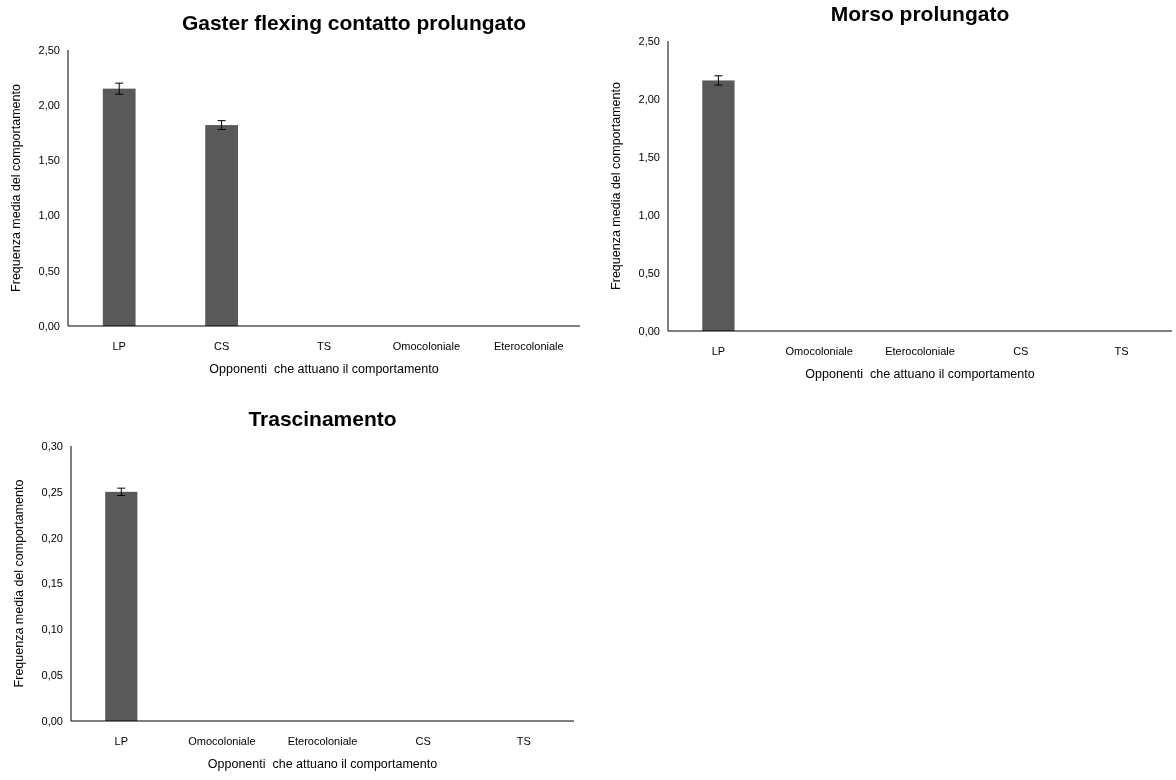  What do you see at coordinates (52, 491) in the screenshot?
I see `y-tick-label: 0,25` at bounding box center [52, 491].